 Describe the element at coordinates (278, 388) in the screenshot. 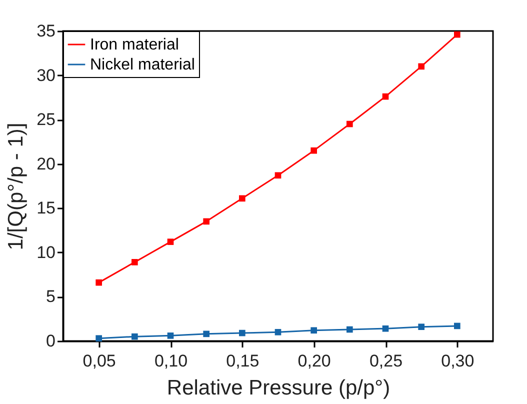

I see `x-axis-title: Relative Pressure (p/p°)` at that location.